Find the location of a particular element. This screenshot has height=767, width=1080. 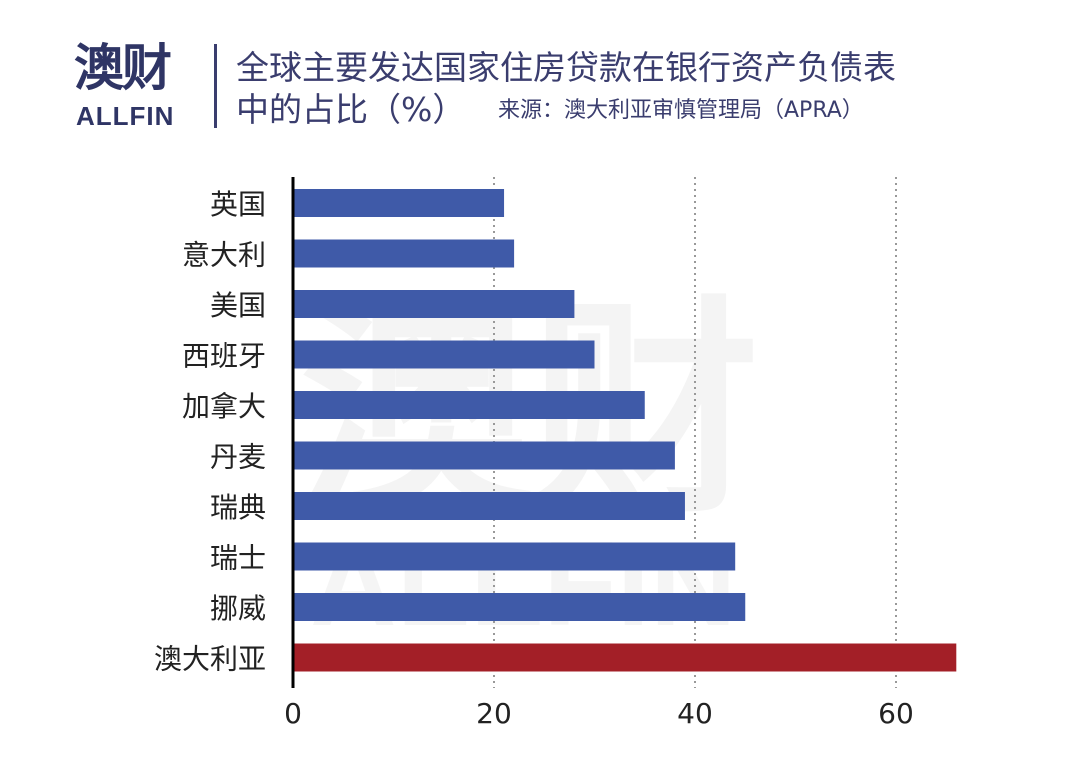

chart-source: 来源：澳大利亚审慎管理局（APRA） is located at coordinates (681, 110).